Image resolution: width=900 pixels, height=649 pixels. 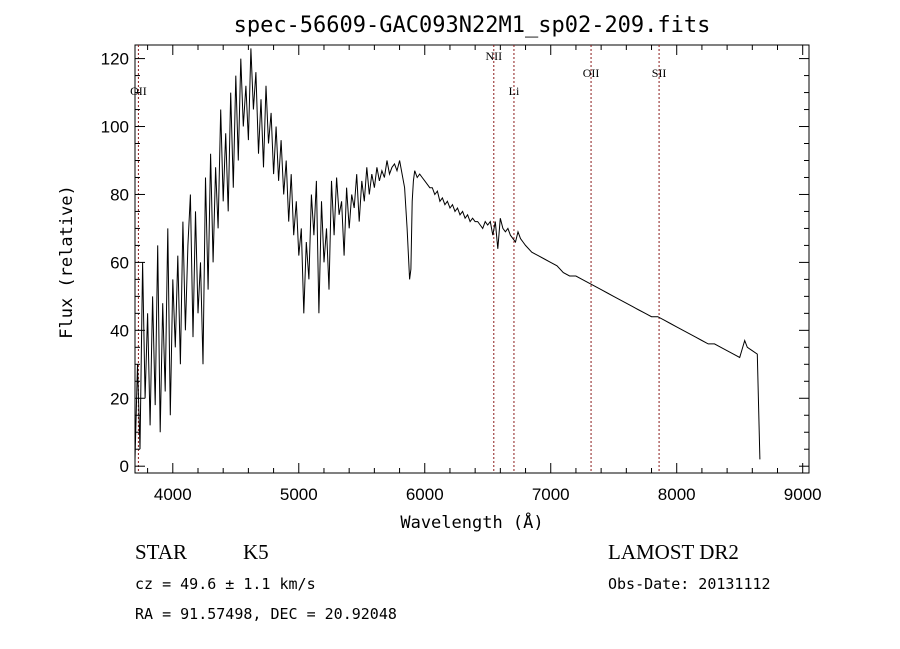 I want to click on x-tick-label: 5000, so click(x=299, y=494).